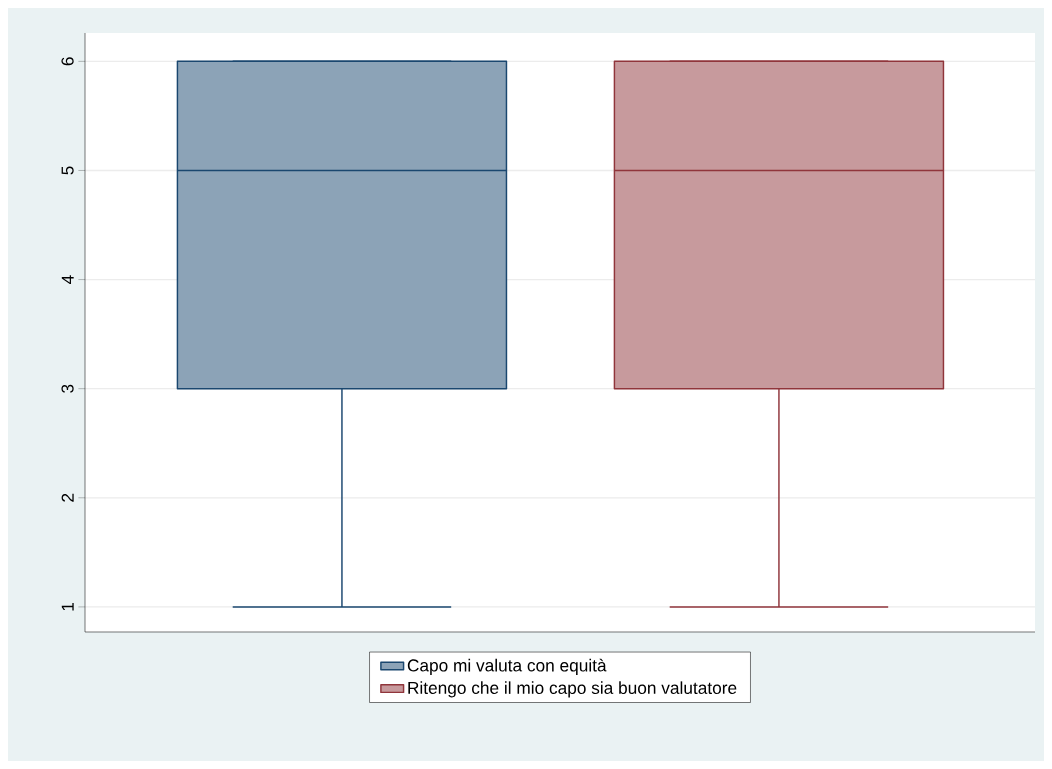  I want to click on y-tick-label: 1, so click(67, 606).